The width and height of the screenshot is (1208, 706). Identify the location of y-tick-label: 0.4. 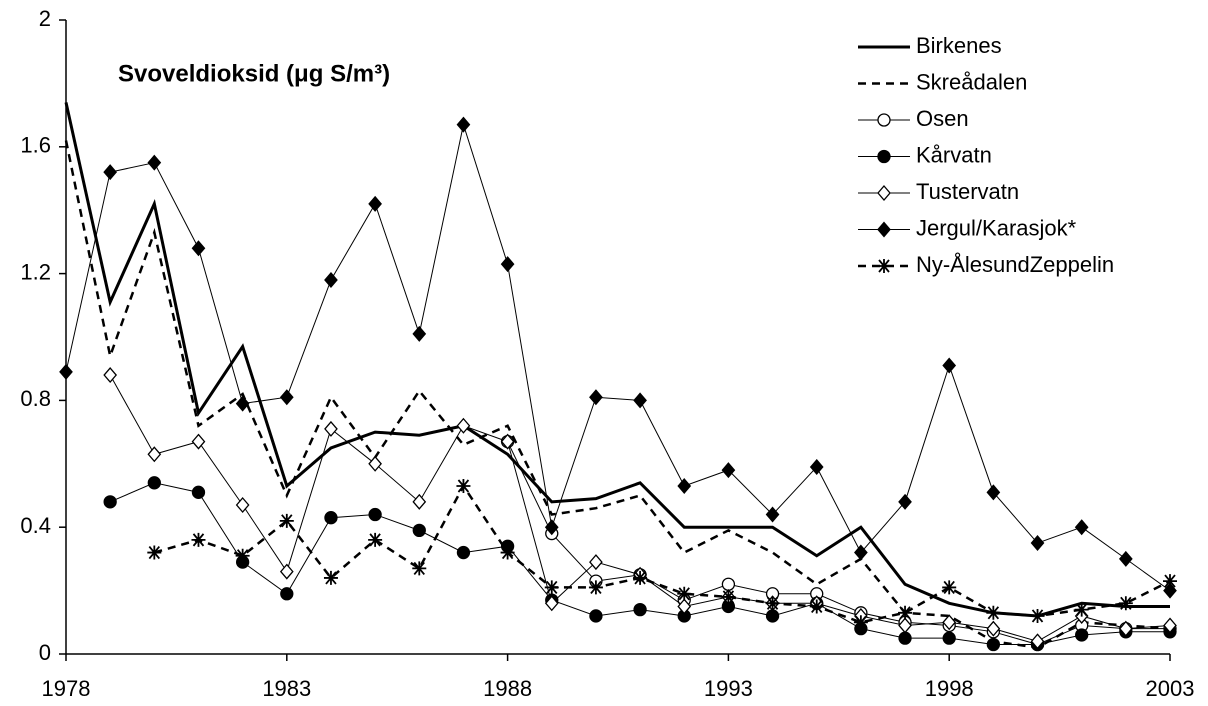
(35, 525).